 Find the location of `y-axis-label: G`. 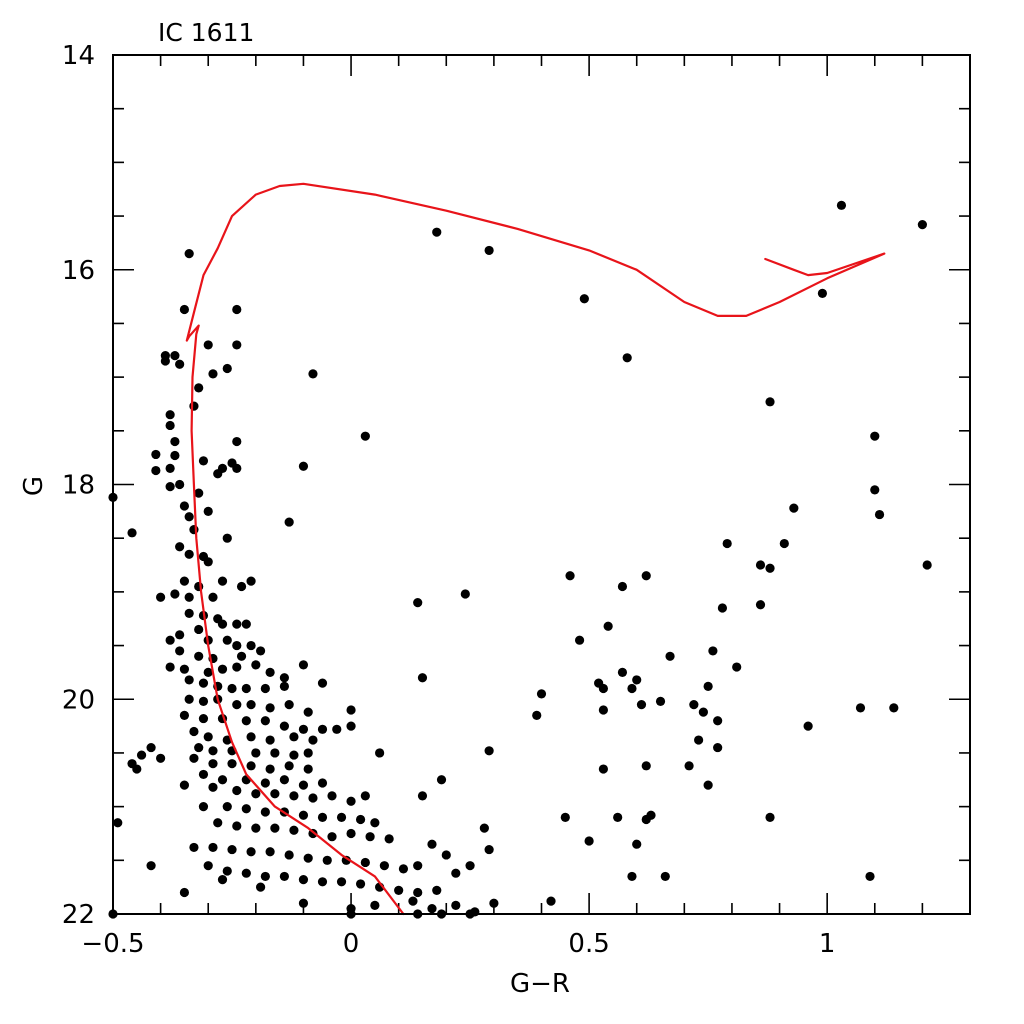

y-axis-label: G is located at coordinates (34, 486).